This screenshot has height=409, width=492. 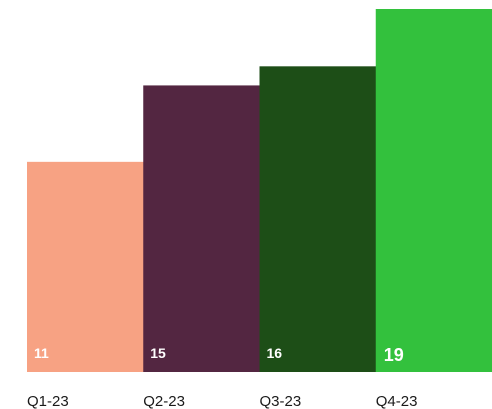 I want to click on value-labels-layer: 11 15 16 19, so click(x=219, y=355).